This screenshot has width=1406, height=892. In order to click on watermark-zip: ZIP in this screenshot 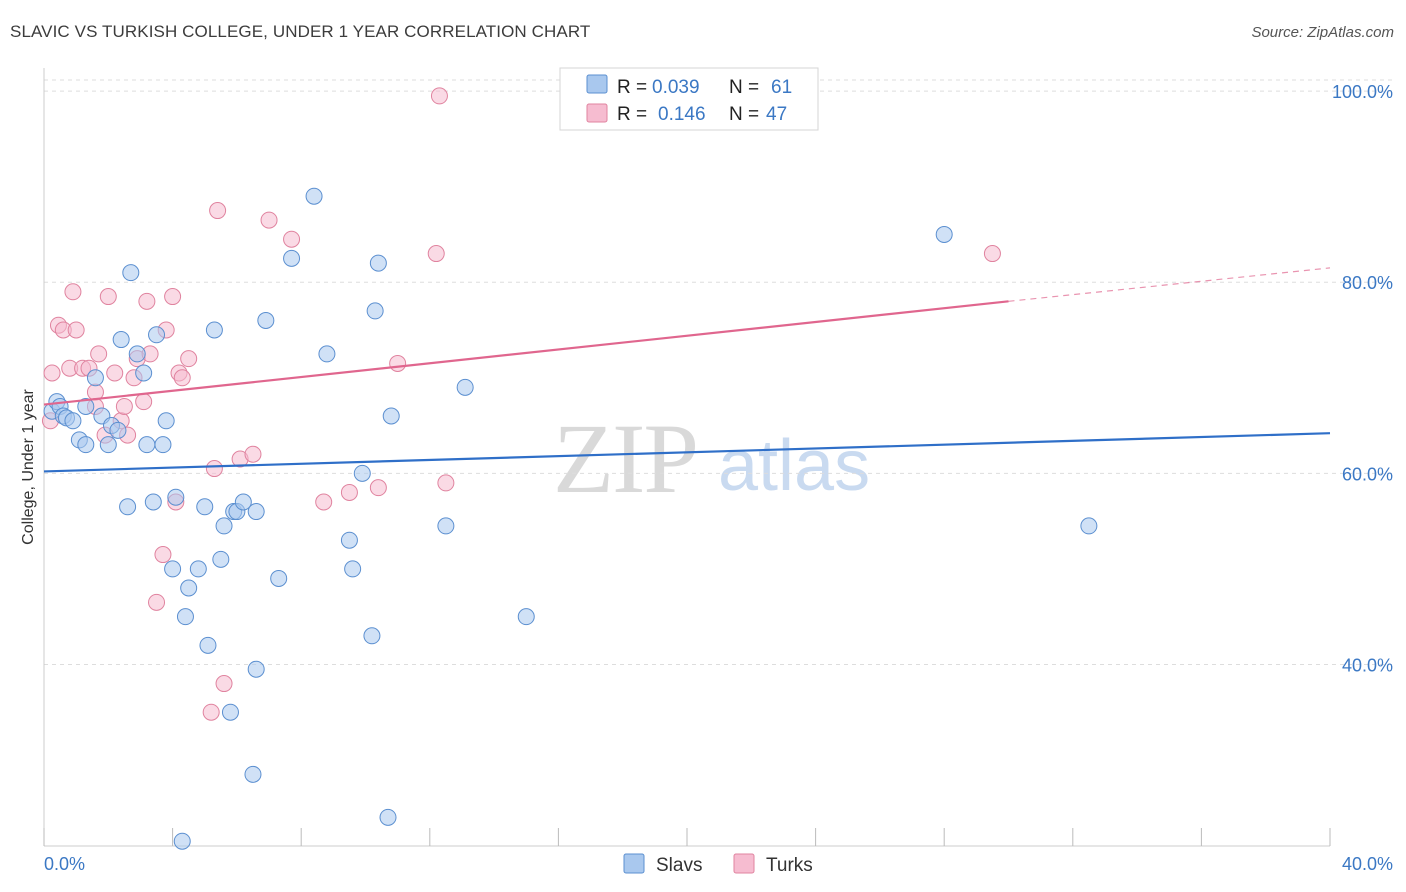, I will do `click(625, 458)`.